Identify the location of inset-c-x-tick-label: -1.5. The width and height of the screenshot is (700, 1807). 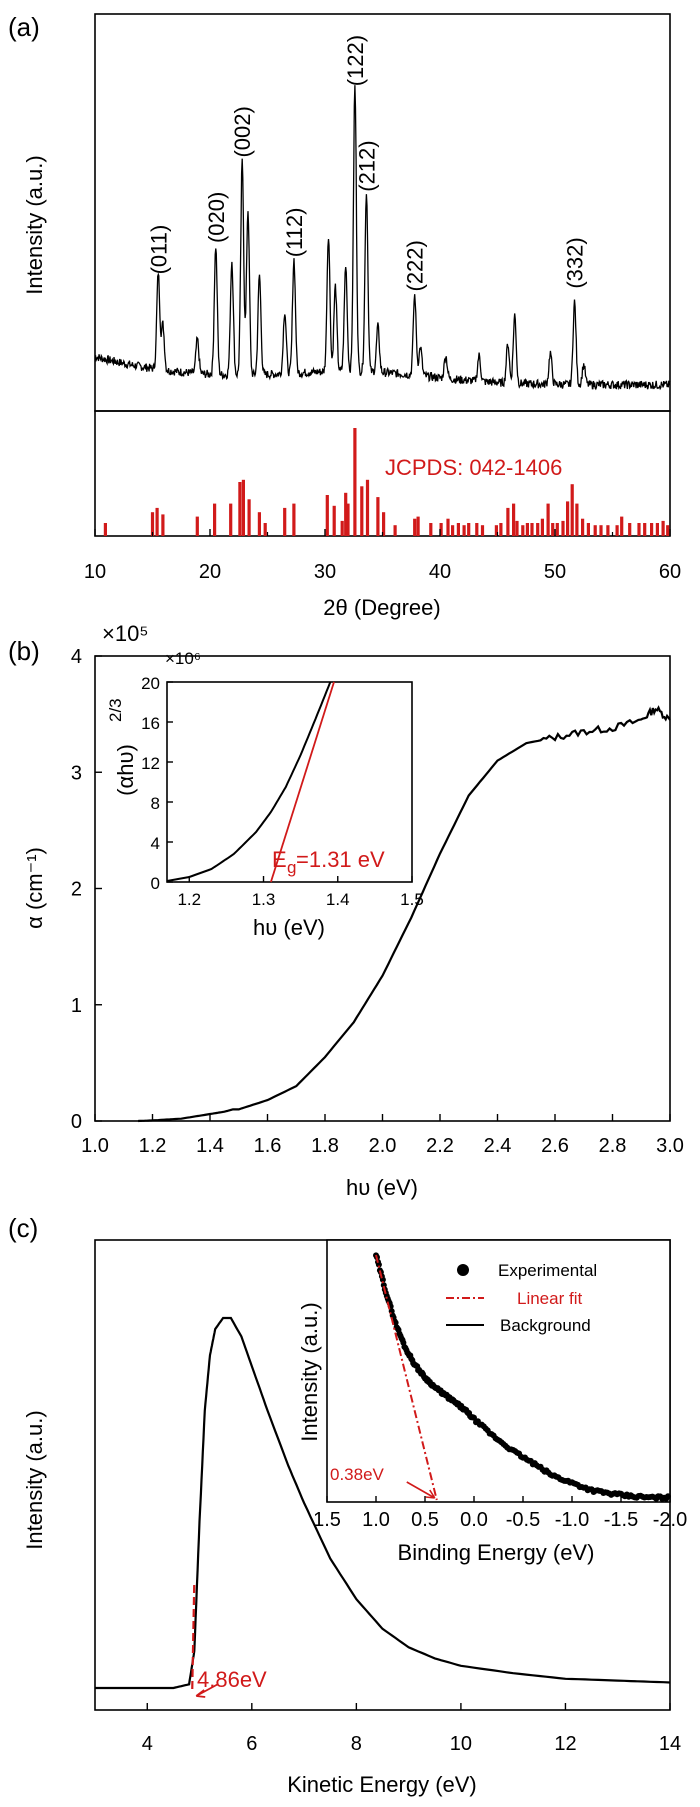
(621, 1520).